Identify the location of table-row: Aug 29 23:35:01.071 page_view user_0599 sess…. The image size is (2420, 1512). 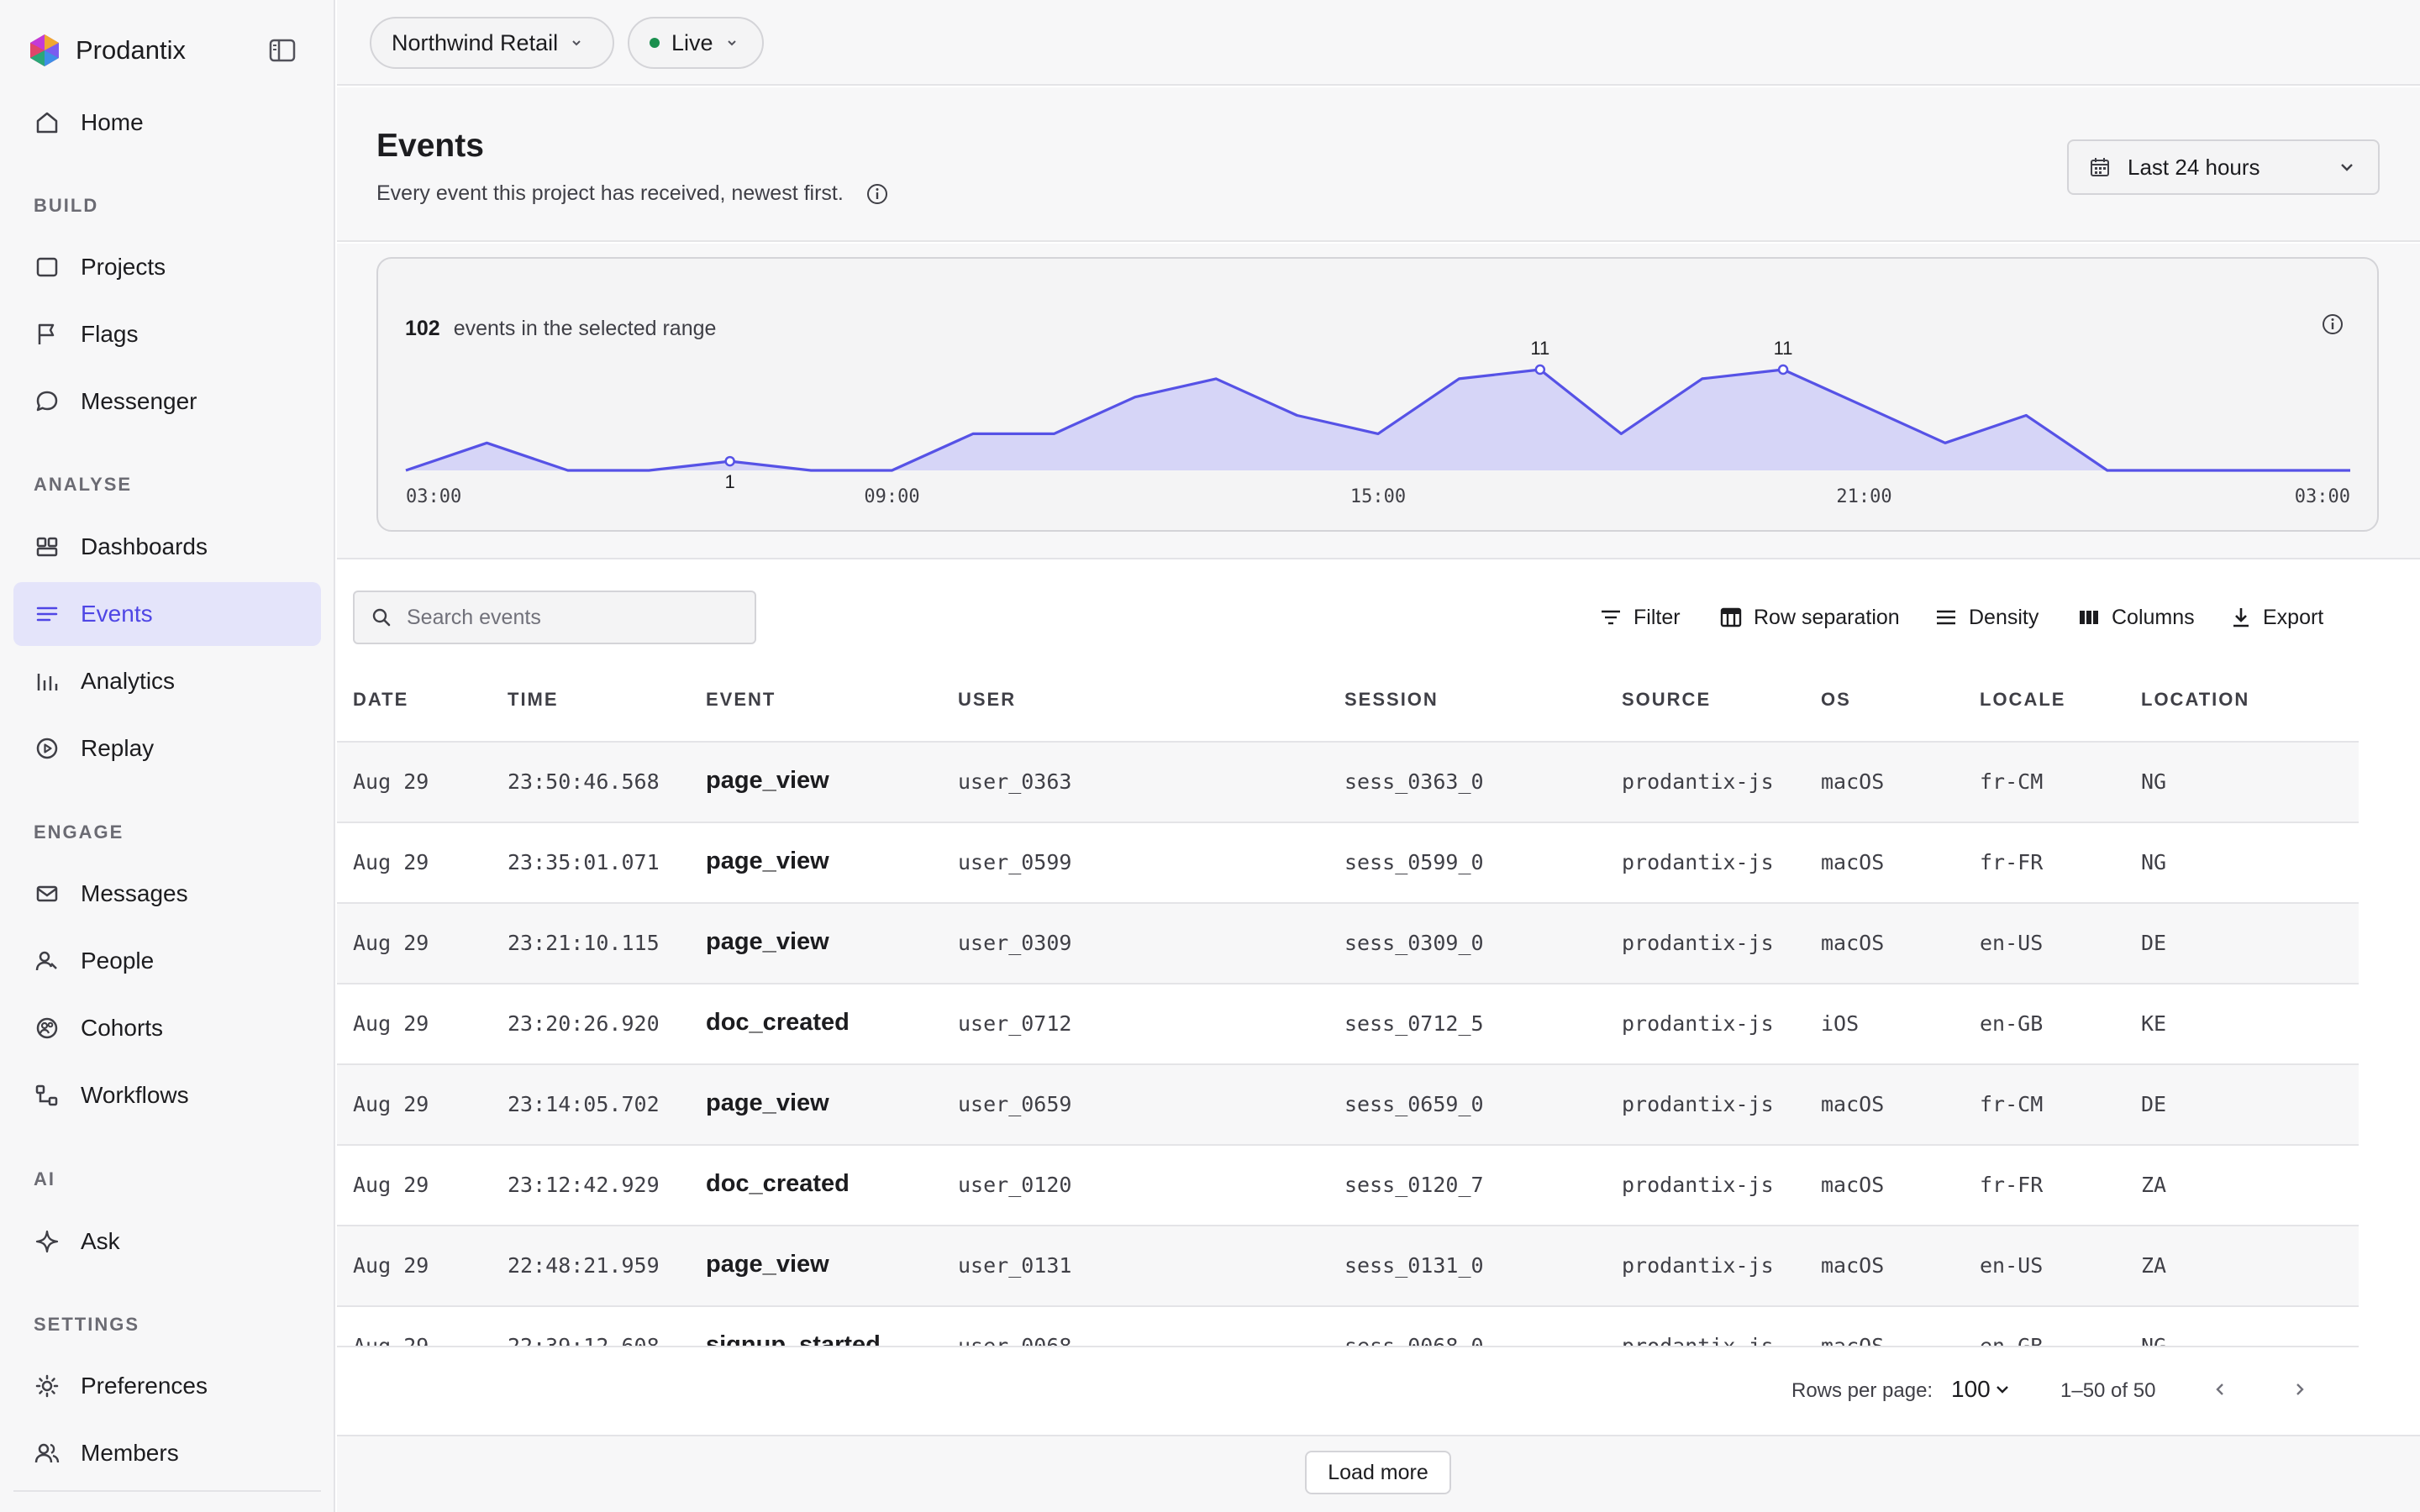
(1348, 863).